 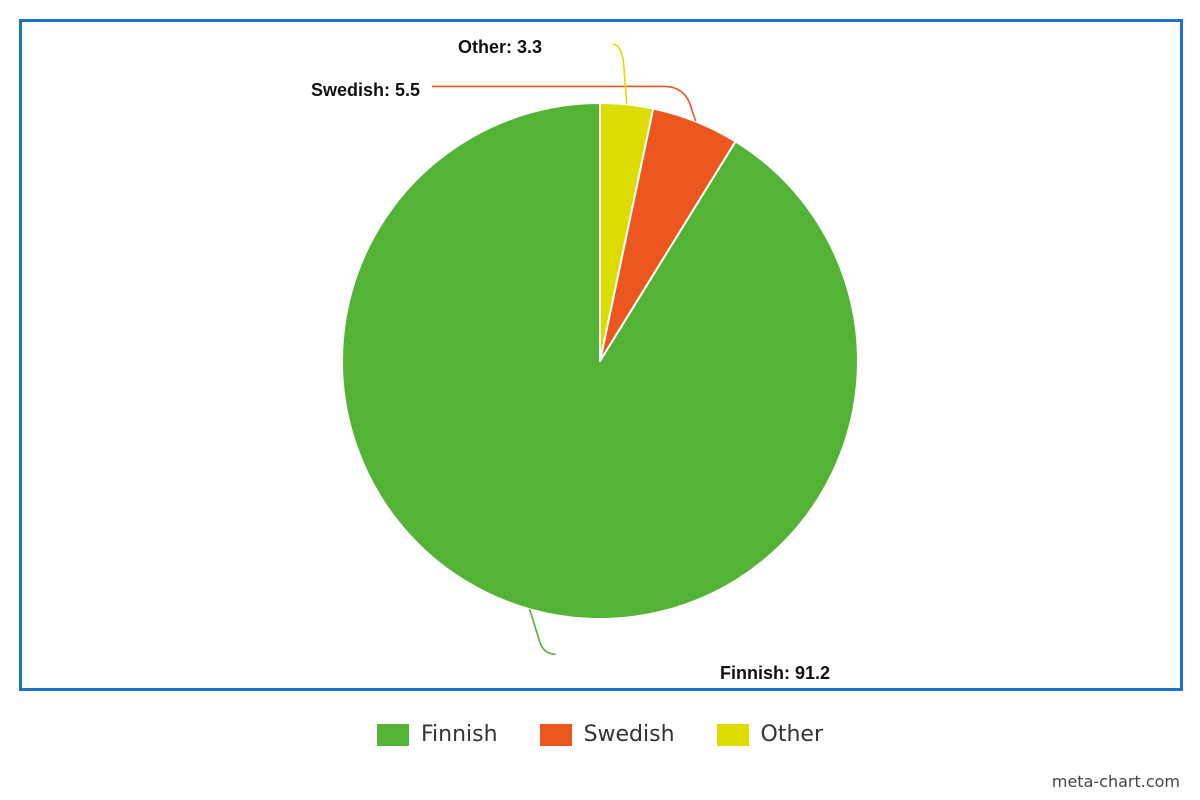 What do you see at coordinates (393, 735) in the screenshot?
I see `legend-swatch-finnish` at bounding box center [393, 735].